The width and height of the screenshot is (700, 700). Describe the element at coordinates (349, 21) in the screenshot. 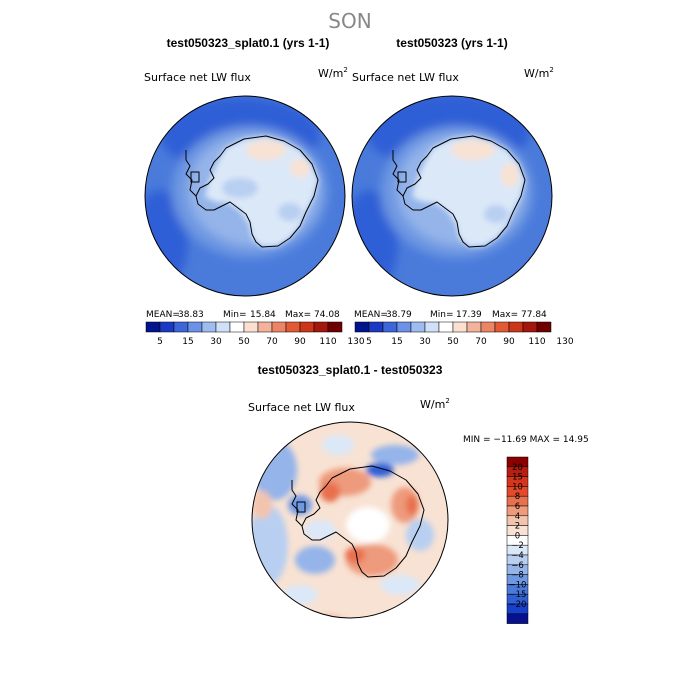

I see `season-title: SON` at that location.